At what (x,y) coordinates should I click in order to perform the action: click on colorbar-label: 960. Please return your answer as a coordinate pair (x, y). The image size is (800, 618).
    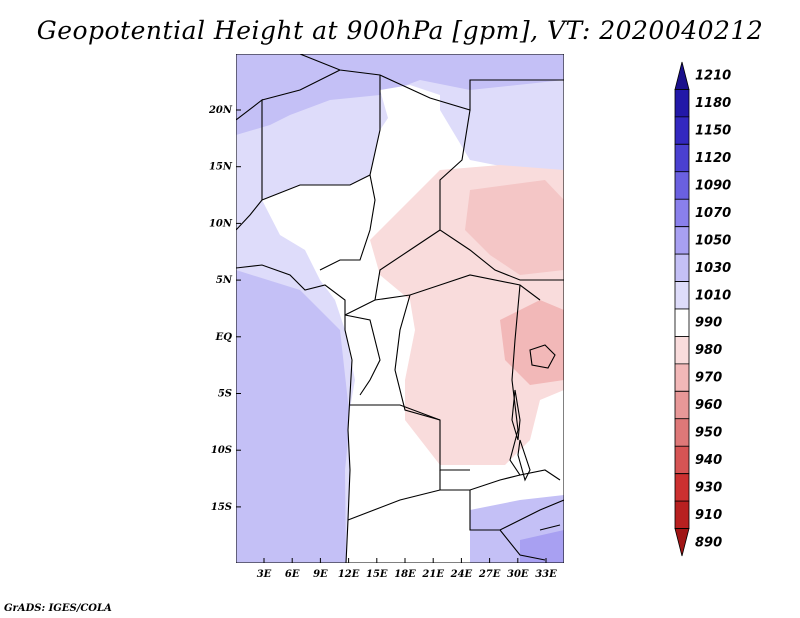
    Looking at the image, I should click on (708, 405).